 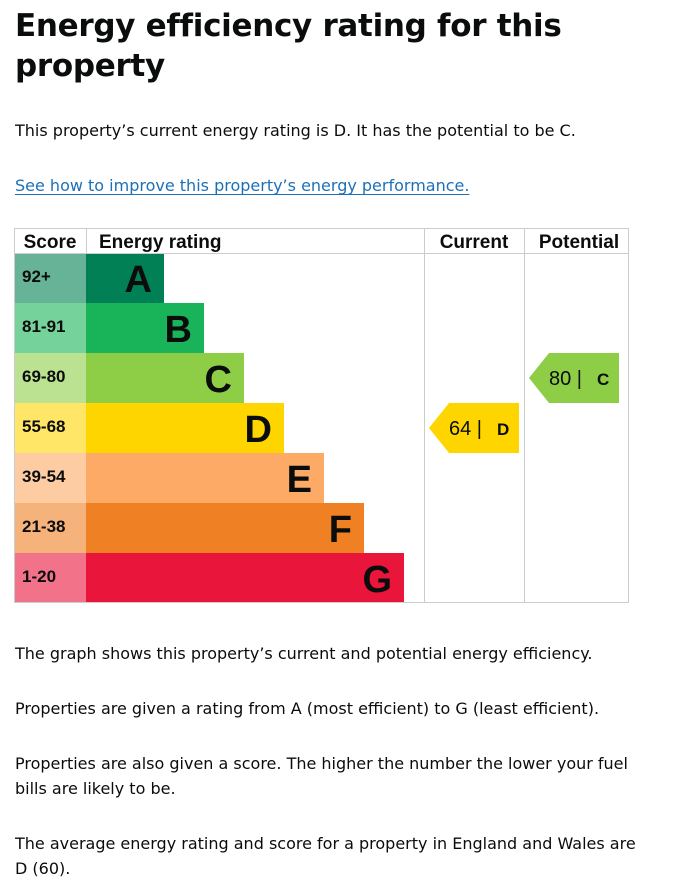 What do you see at coordinates (36, 276) in the screenshot?
I see `score-range-a: 92+` at bounding box center [36, 276].